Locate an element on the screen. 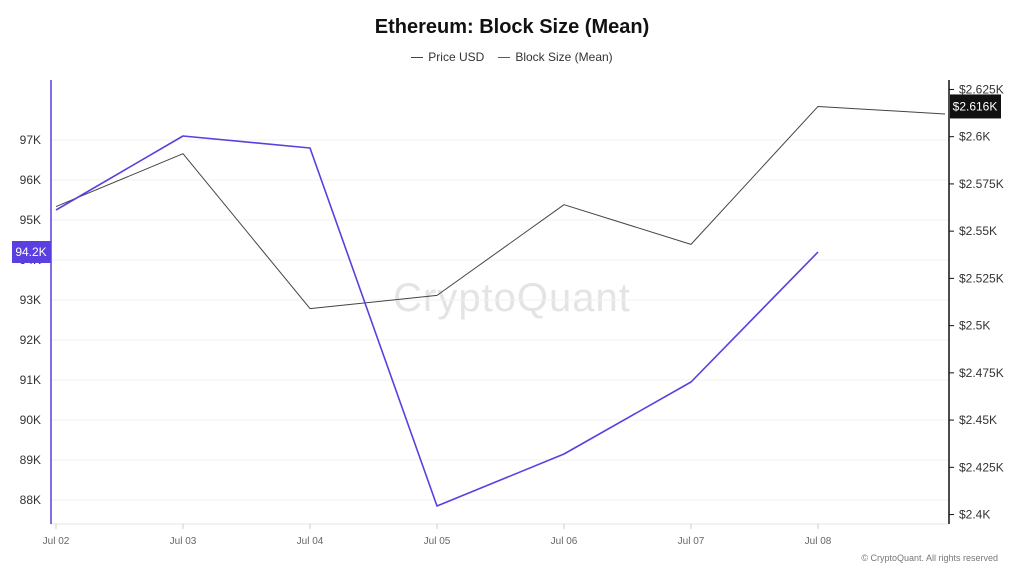 The width and height of the screenshot is (1024, 576). copyright-text: © CryptoQuant. All rights reserved is located at coordinates (929, 558).